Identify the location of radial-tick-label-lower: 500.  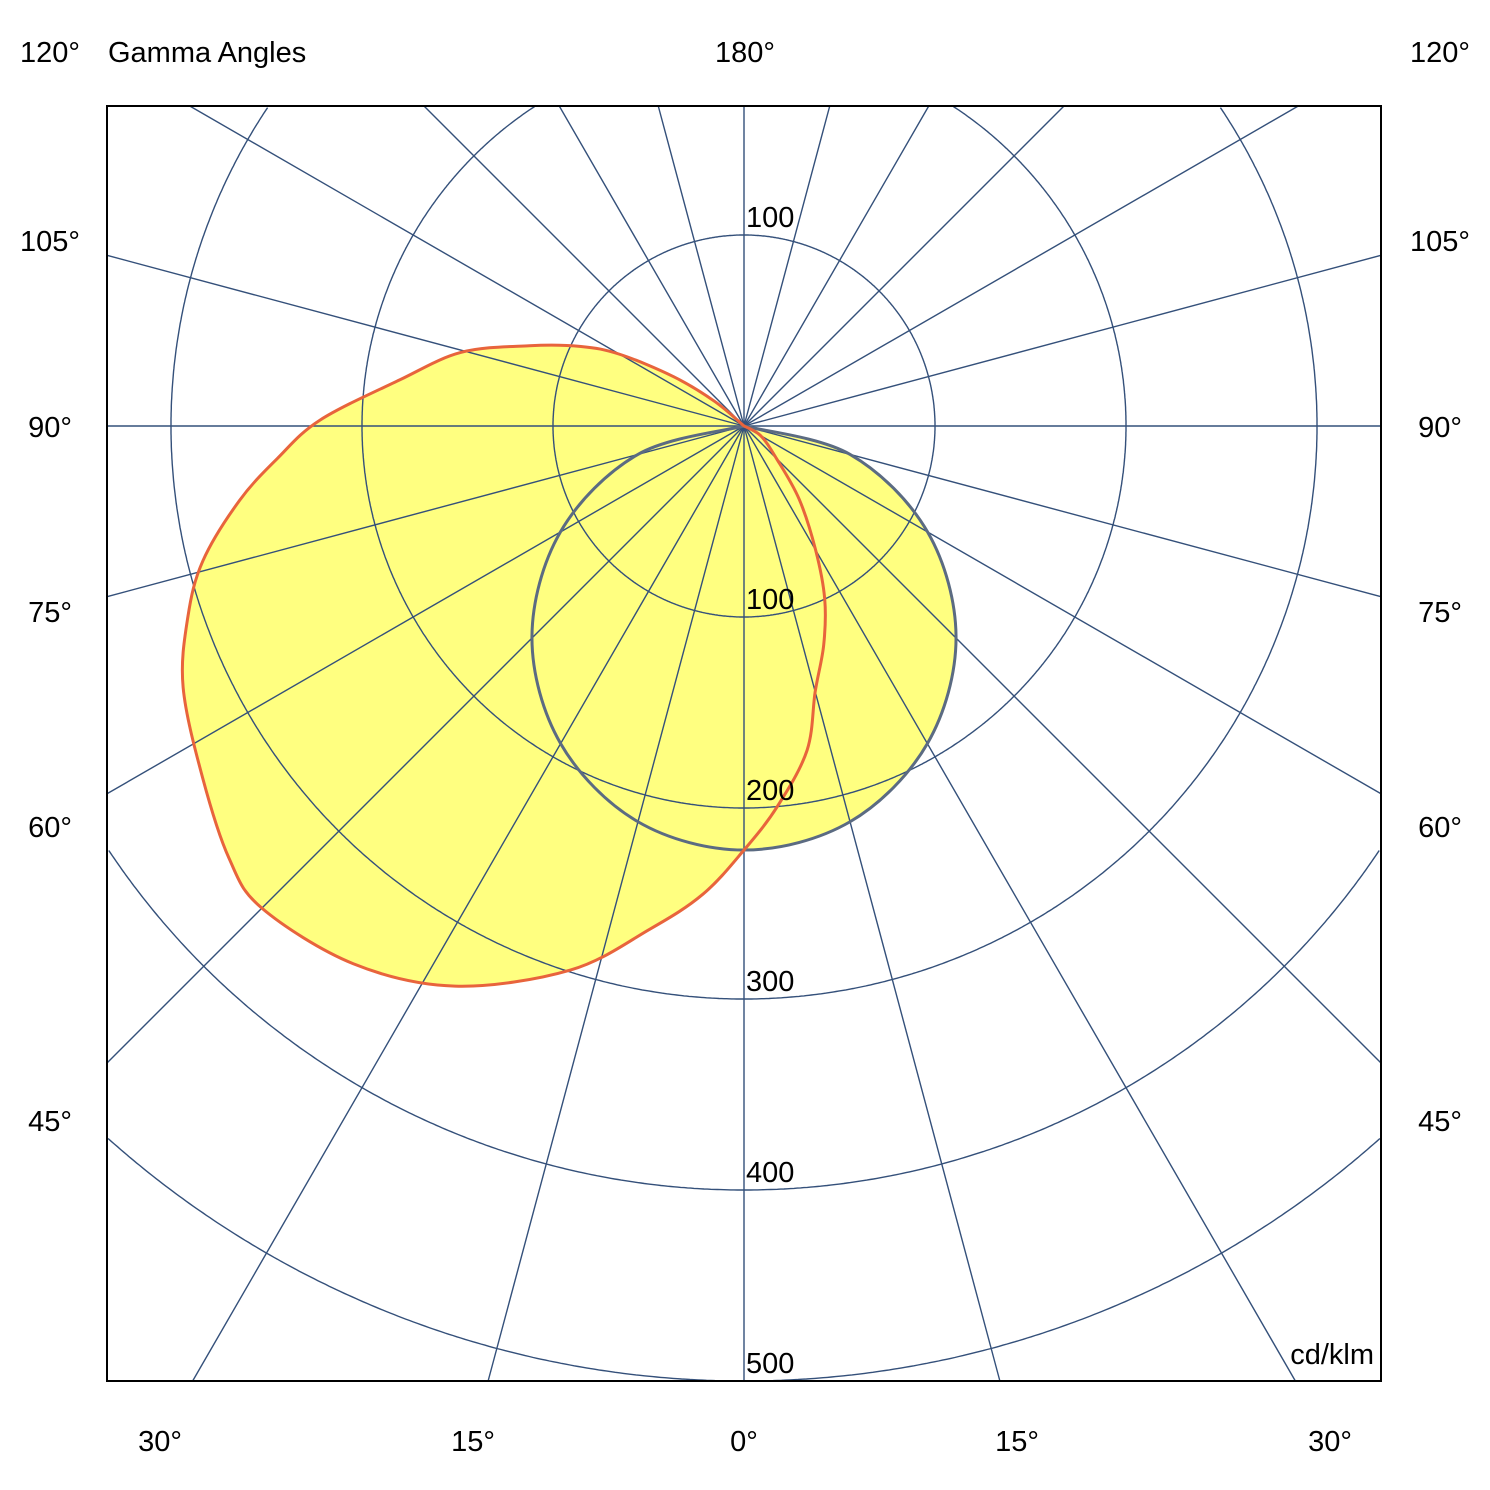
(770, 1364).